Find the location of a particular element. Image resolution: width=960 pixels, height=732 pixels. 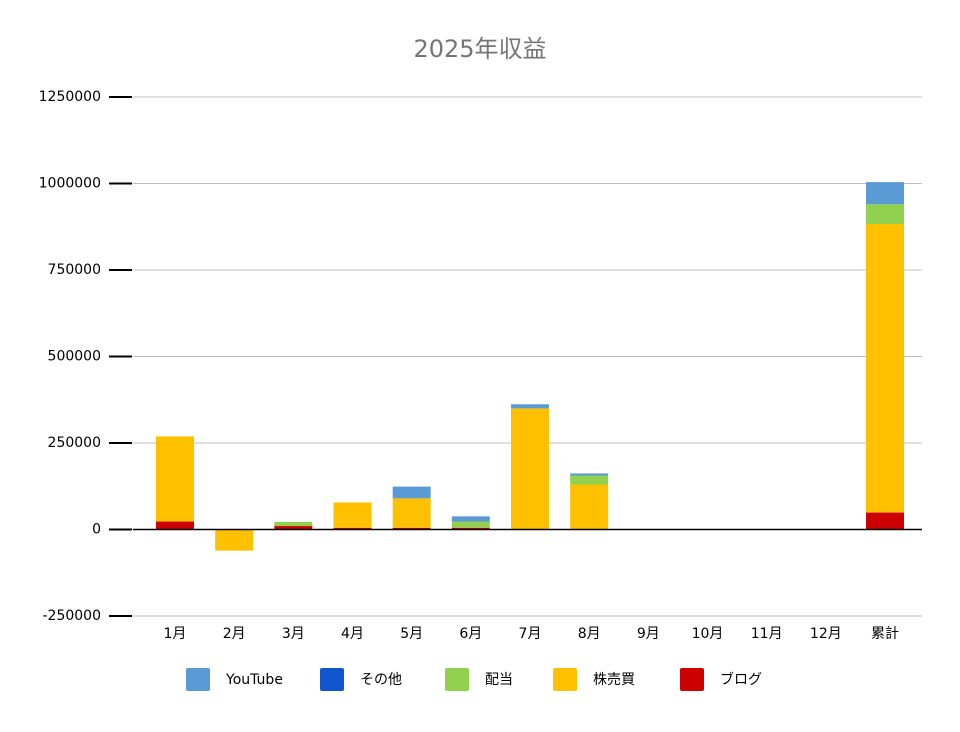

x-tick-label: 累計 is located at coordinates (885, 634).